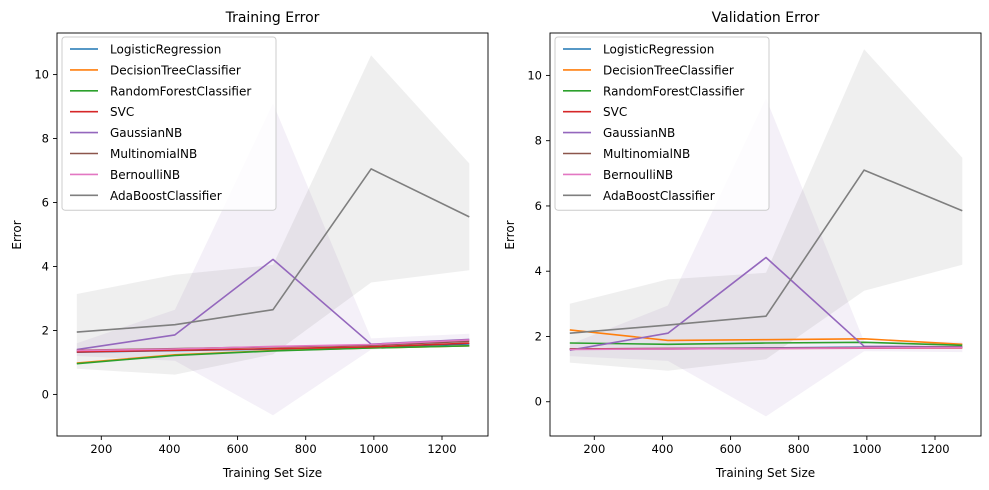 This screenshot has height=490, width=989. I want to click on series-line-decisiontreeclassifier, so click(766, 337).